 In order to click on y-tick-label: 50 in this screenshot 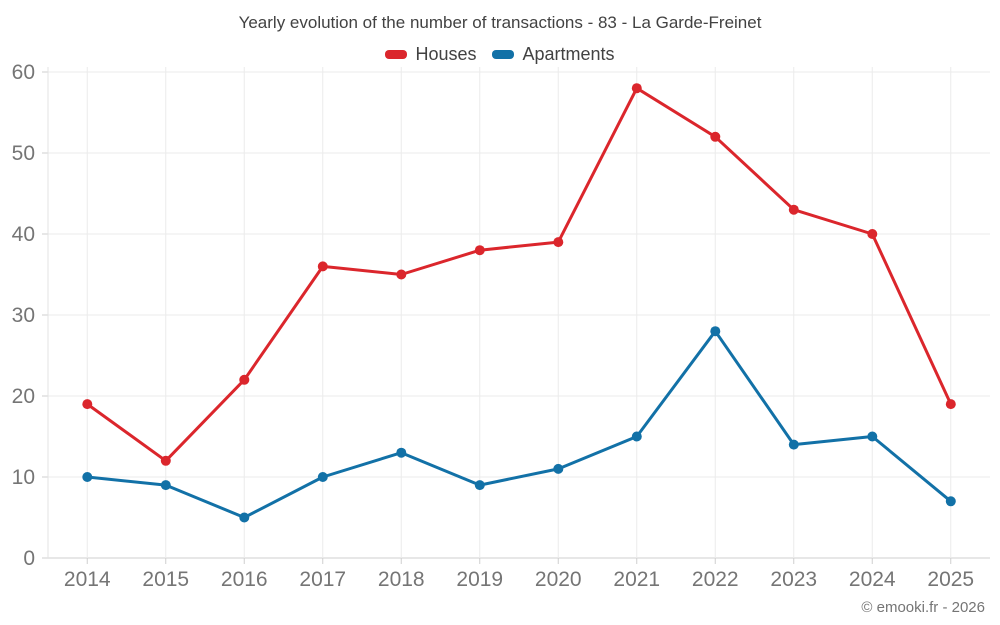, I will do `click(23, 153)`.